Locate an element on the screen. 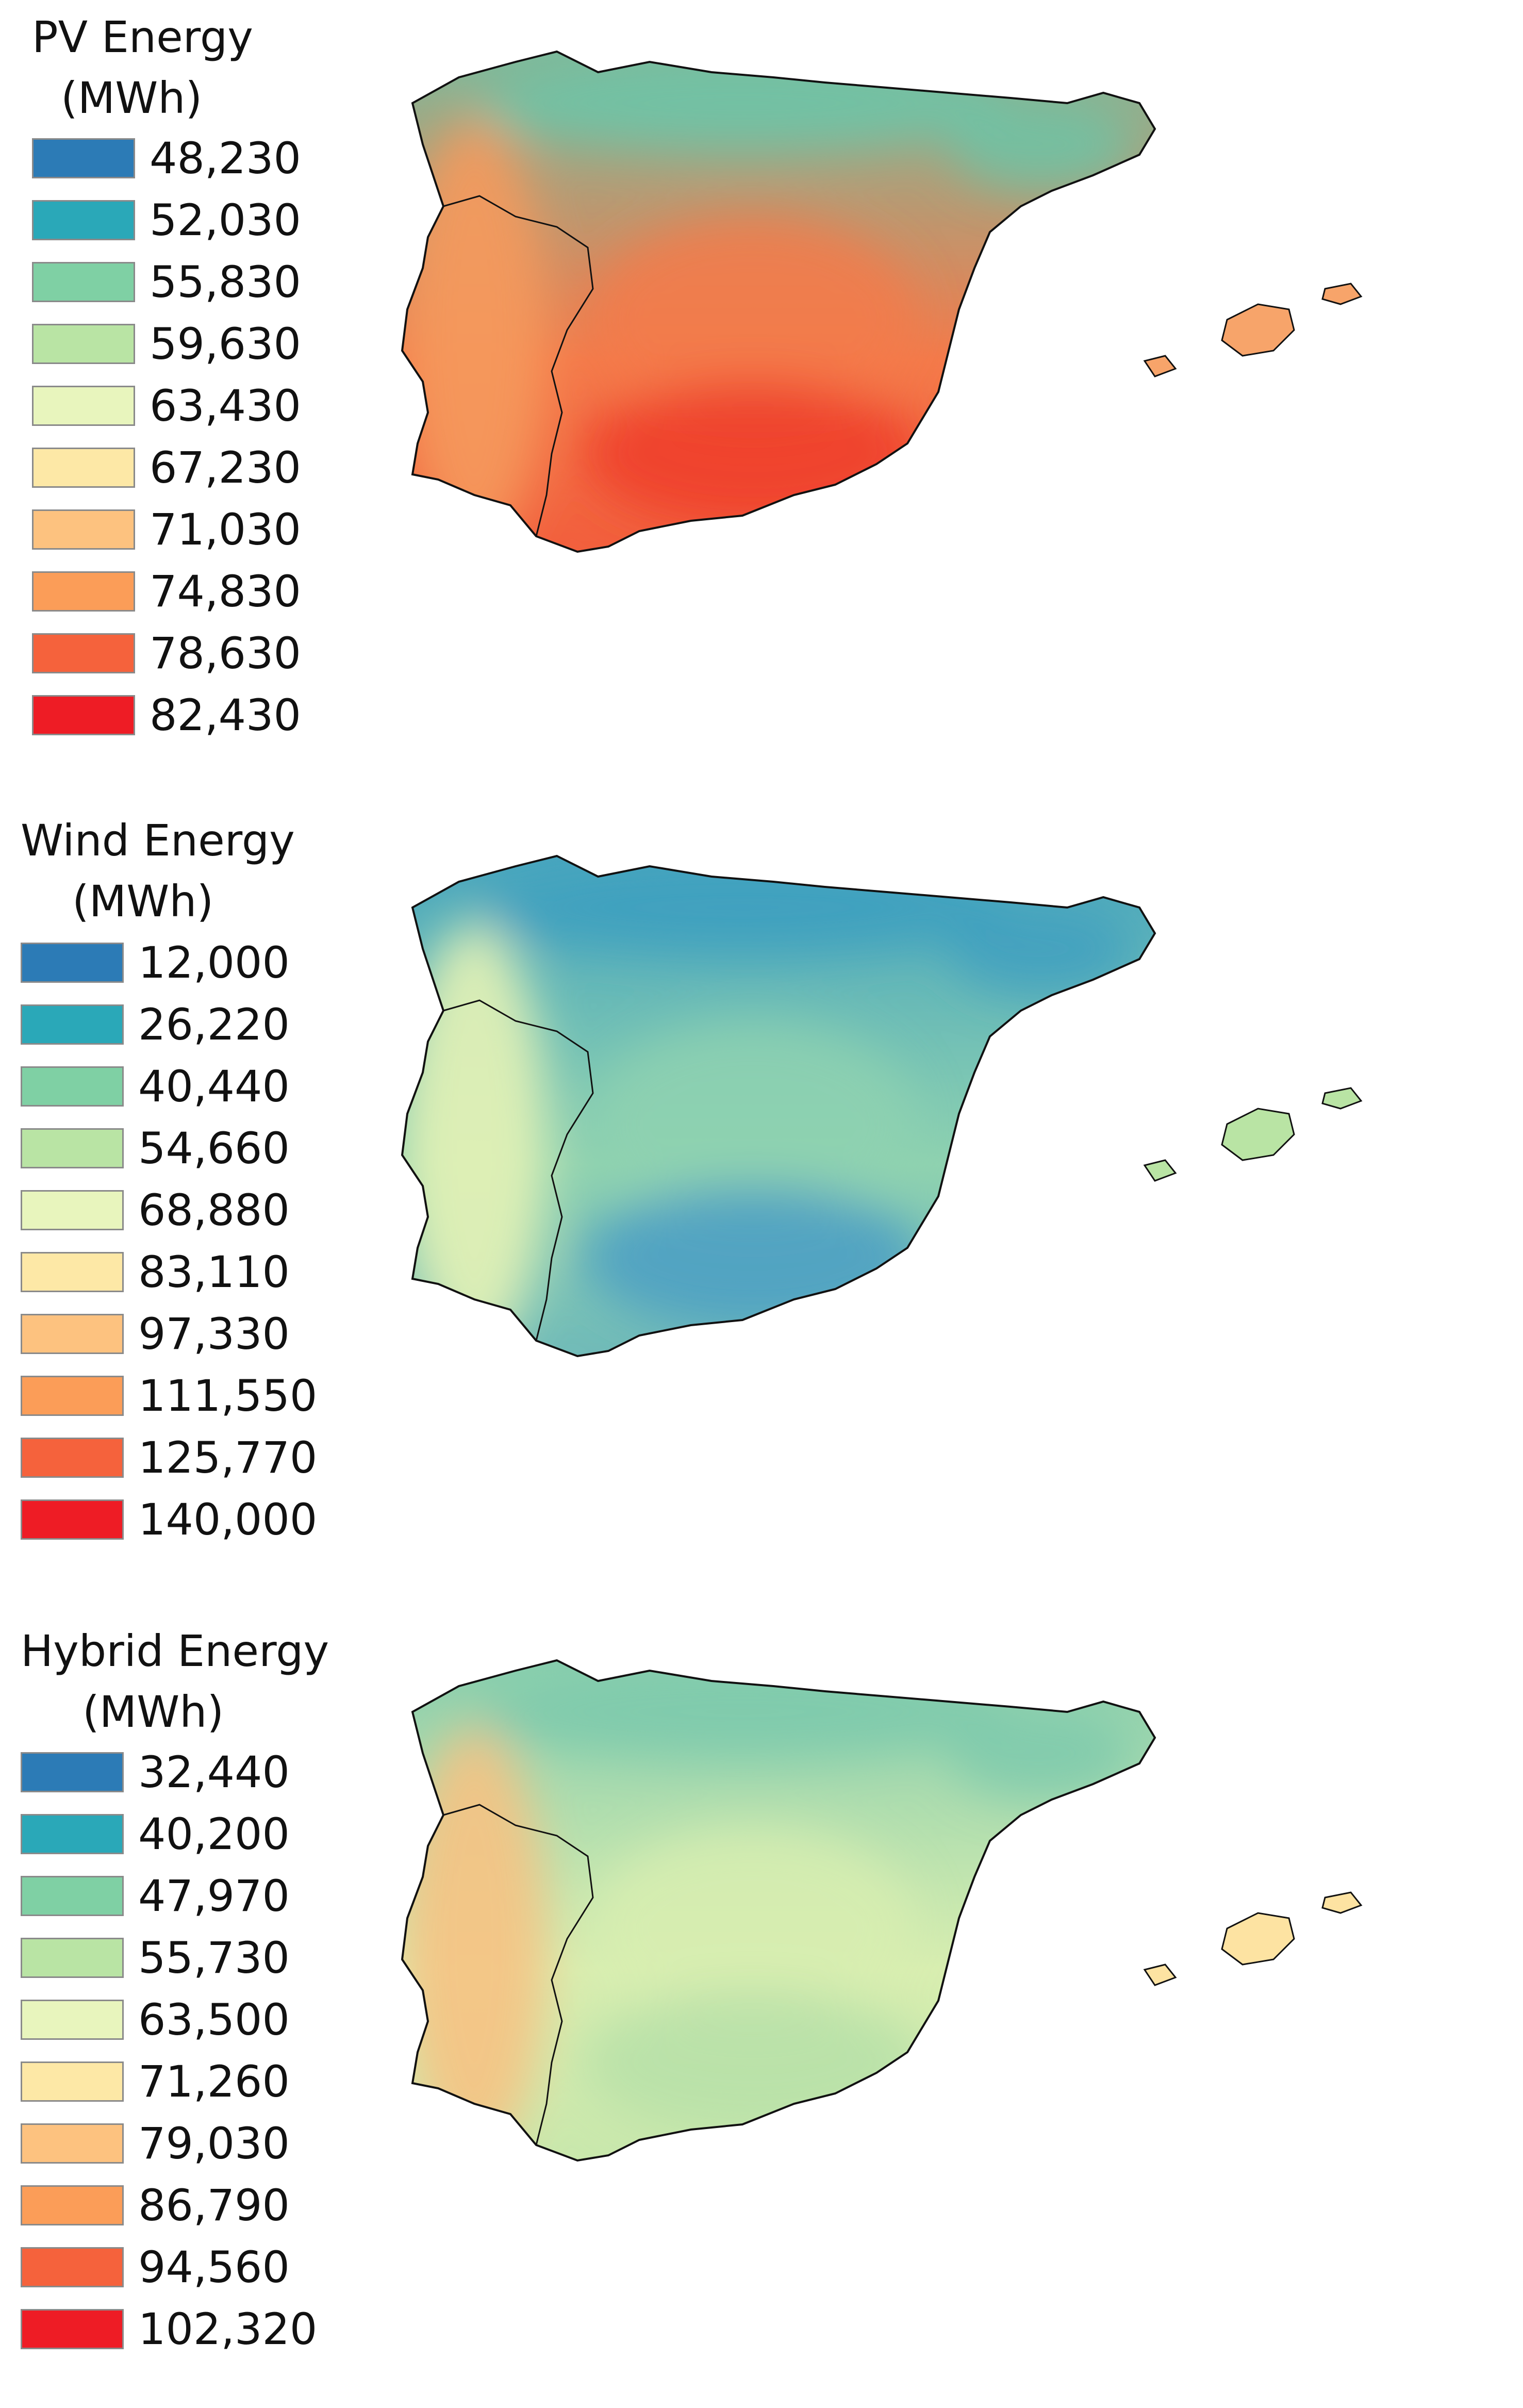  legend-row: 78,630 is located at coordinates (192, 653).